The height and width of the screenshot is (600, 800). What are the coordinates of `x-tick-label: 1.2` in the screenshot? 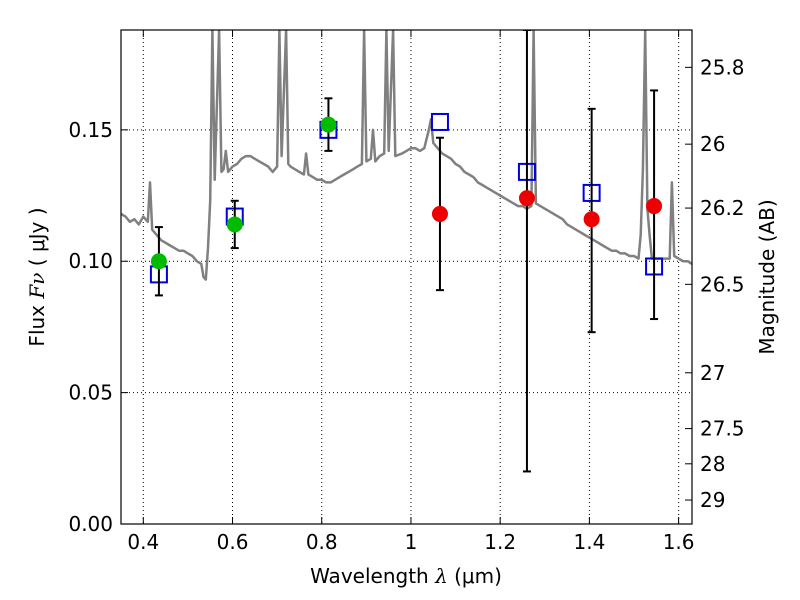 It's located at (500, 542).